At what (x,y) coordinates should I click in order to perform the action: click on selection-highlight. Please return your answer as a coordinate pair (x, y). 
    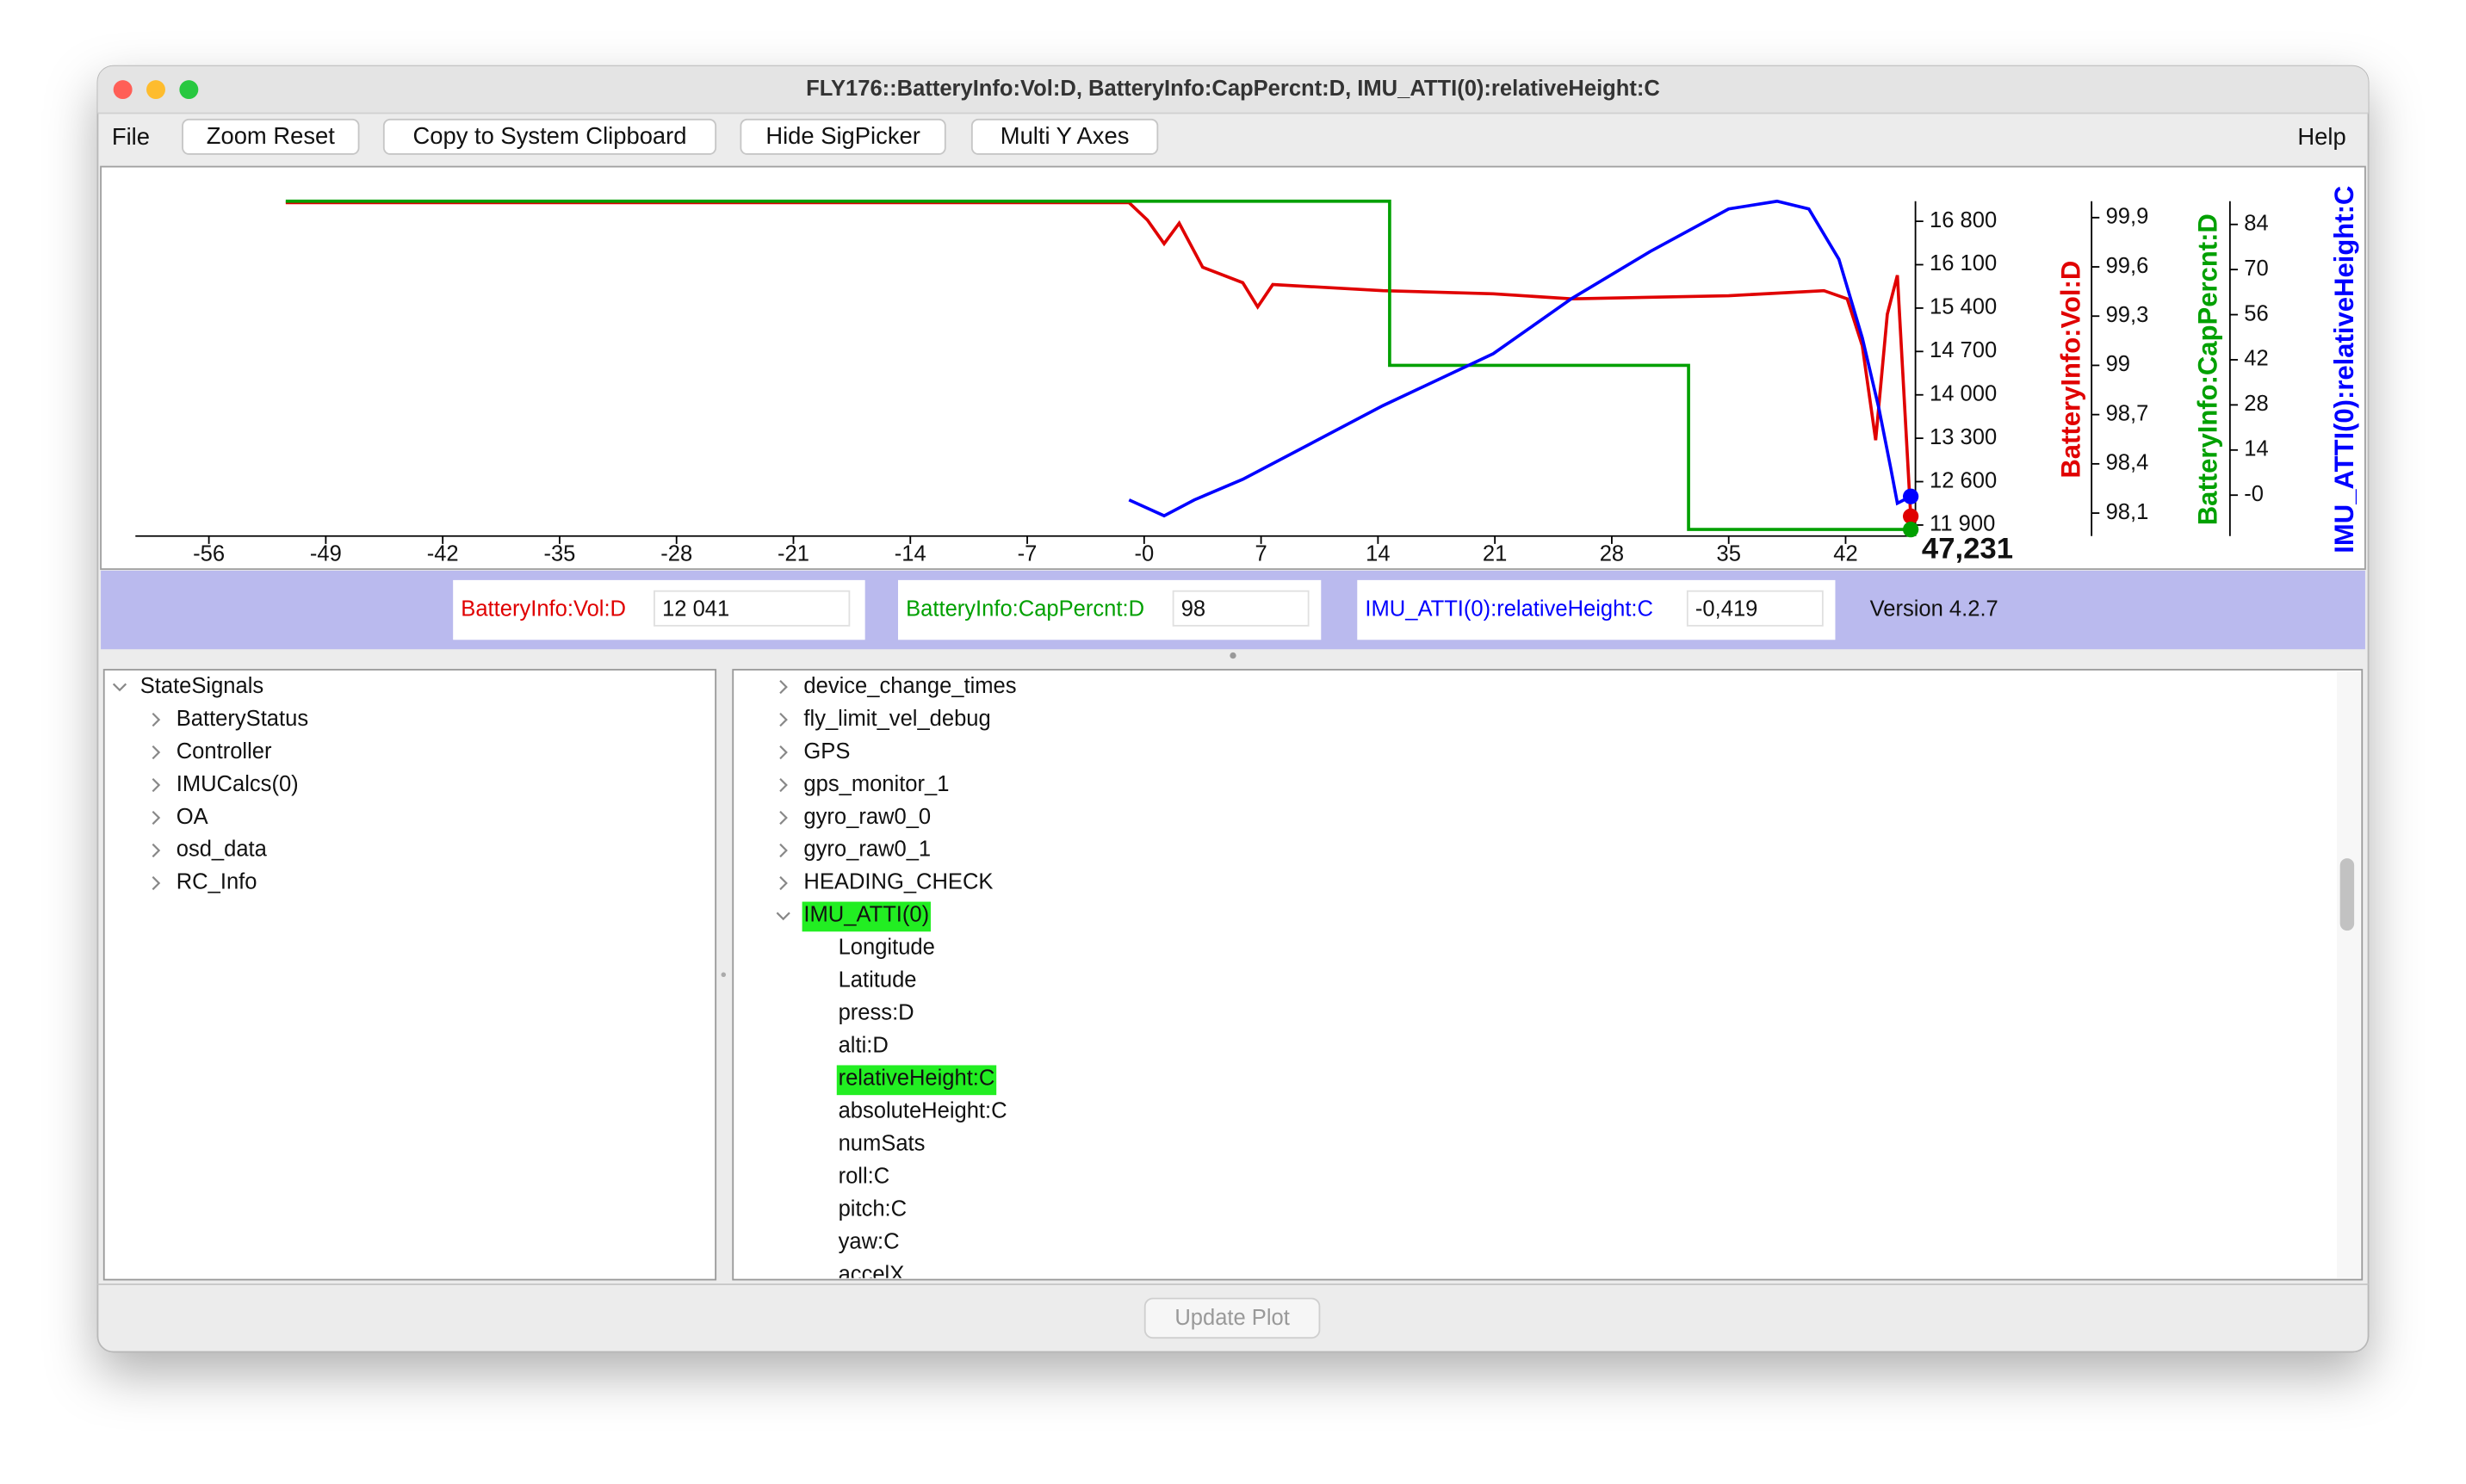
    Looking at the image, I should click on (866, 916).